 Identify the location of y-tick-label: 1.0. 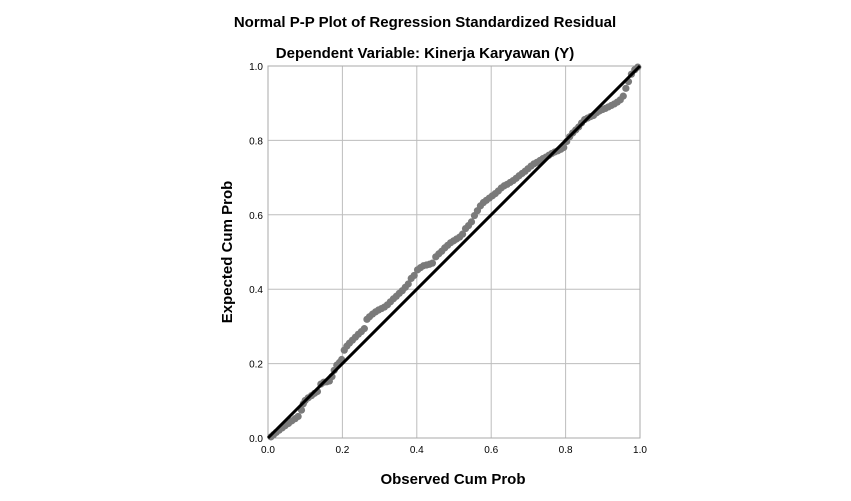
(256, 67).